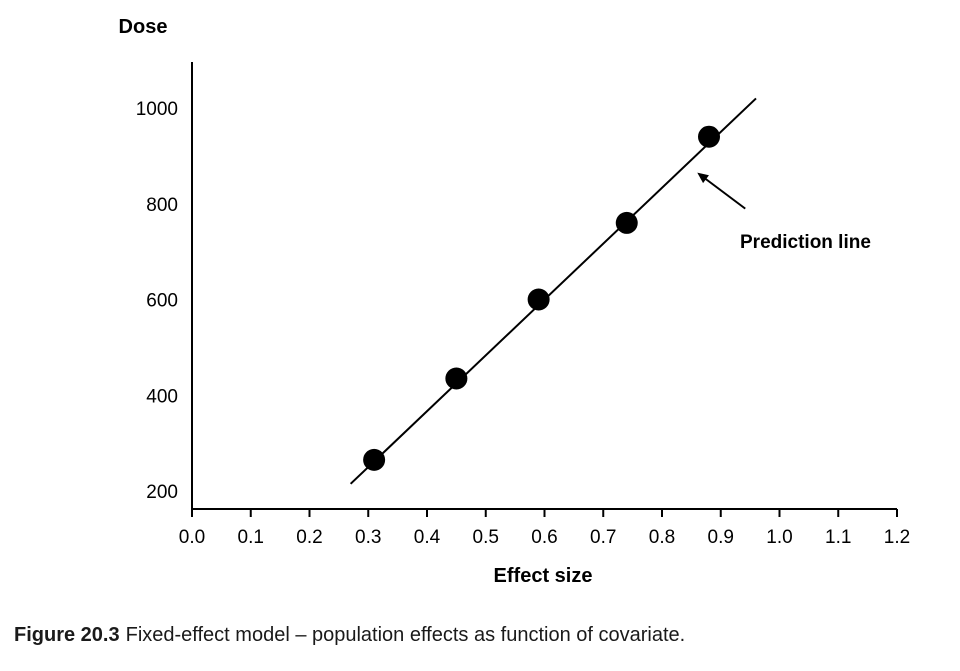 Image resolution: width=960 pixels, height=671 pixels. I want to click on x-tick-label: 0.0, so click(192, 537).